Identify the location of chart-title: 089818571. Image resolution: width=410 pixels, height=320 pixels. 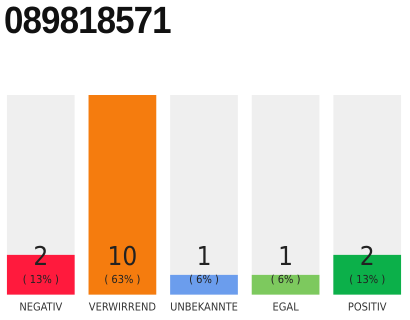
(87, 21).